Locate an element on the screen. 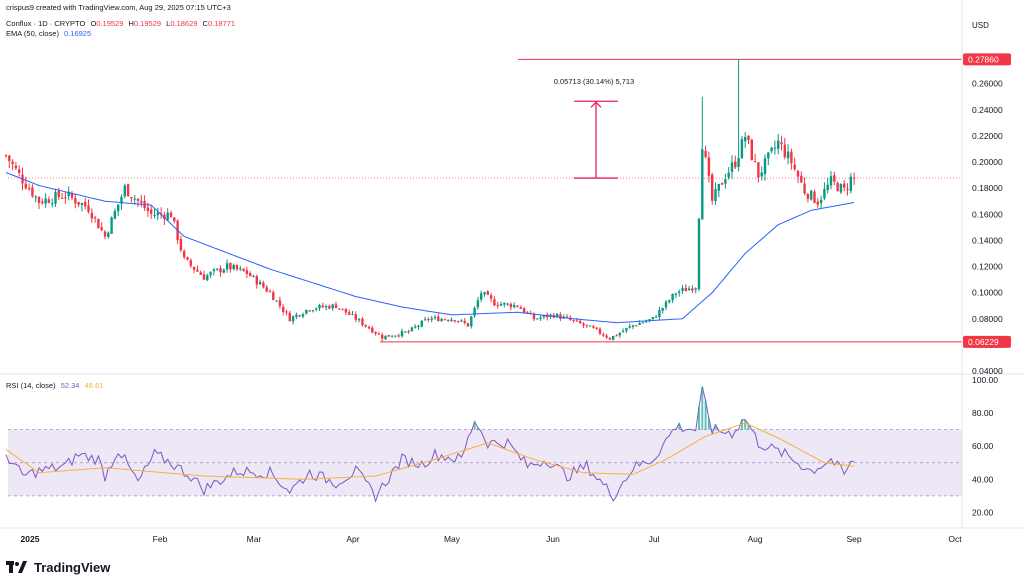 The image size is (1024, 584). ohlc-high: H0.19529 is located at coordinates (145, 23).